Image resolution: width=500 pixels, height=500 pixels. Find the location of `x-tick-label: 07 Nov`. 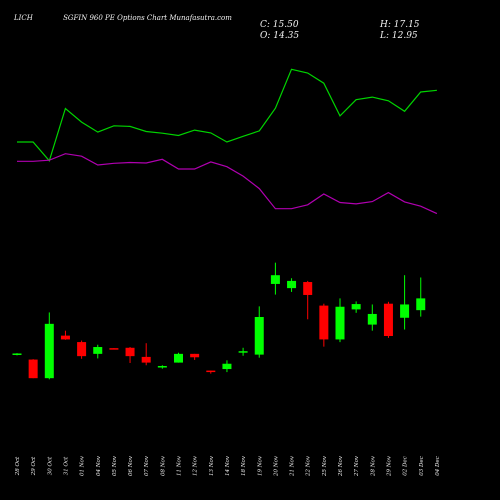

x-tick-label: 07 Nov is located at coordinates (147, 465).